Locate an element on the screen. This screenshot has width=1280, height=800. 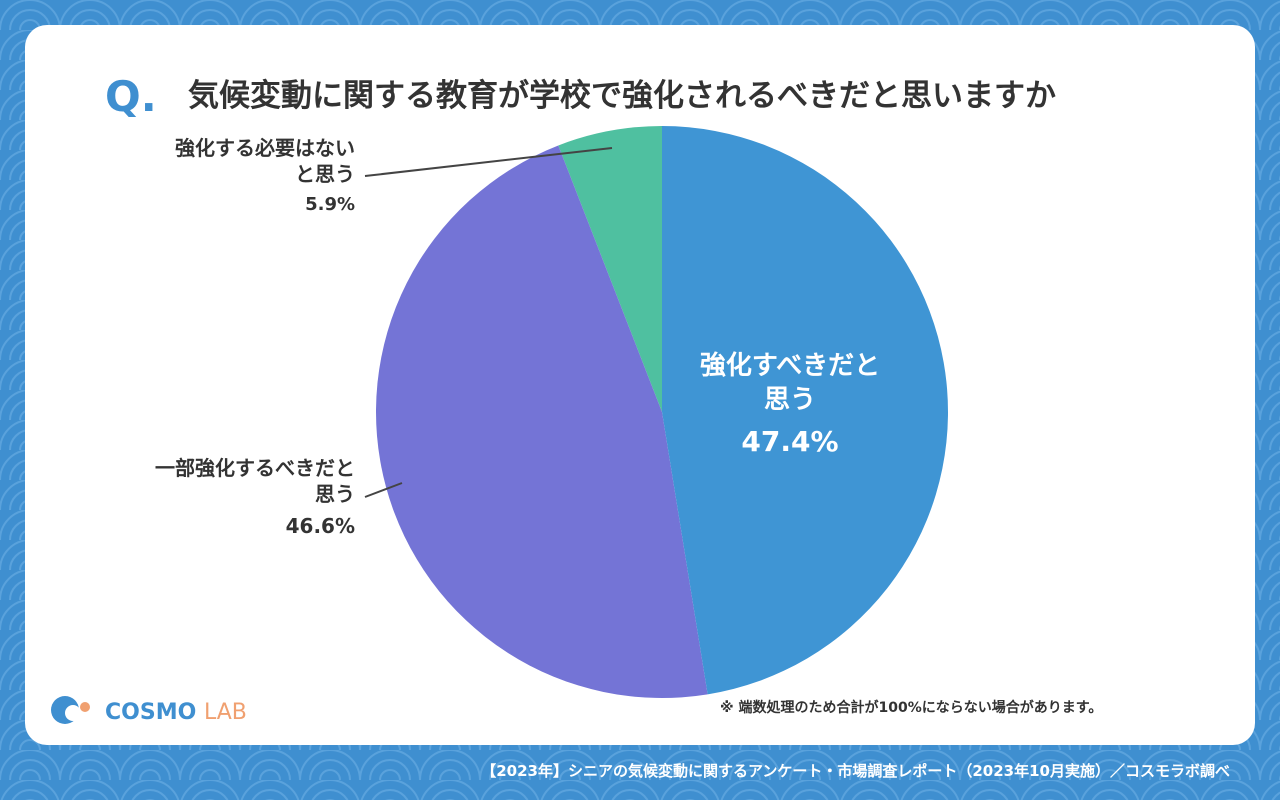
logo-sub: LAB is located at coordinates (225, 712).